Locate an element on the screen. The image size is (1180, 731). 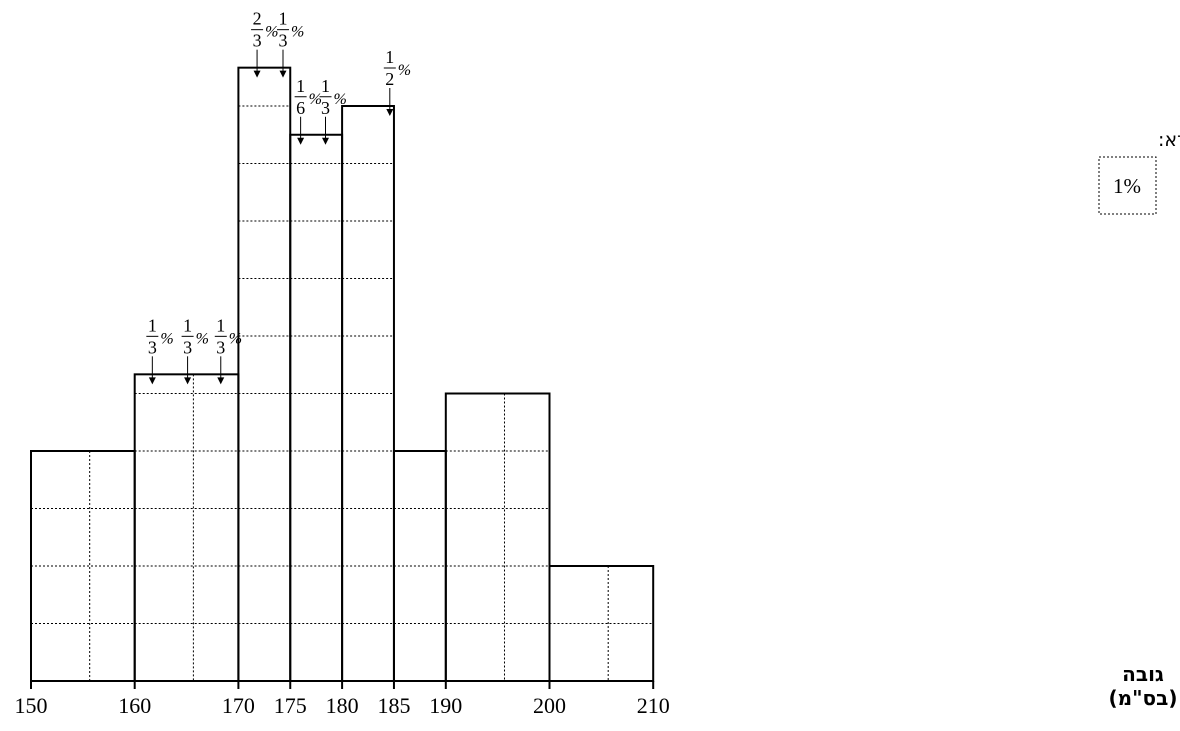
x-tick-label: 150 is located at coordinates (31, 705).